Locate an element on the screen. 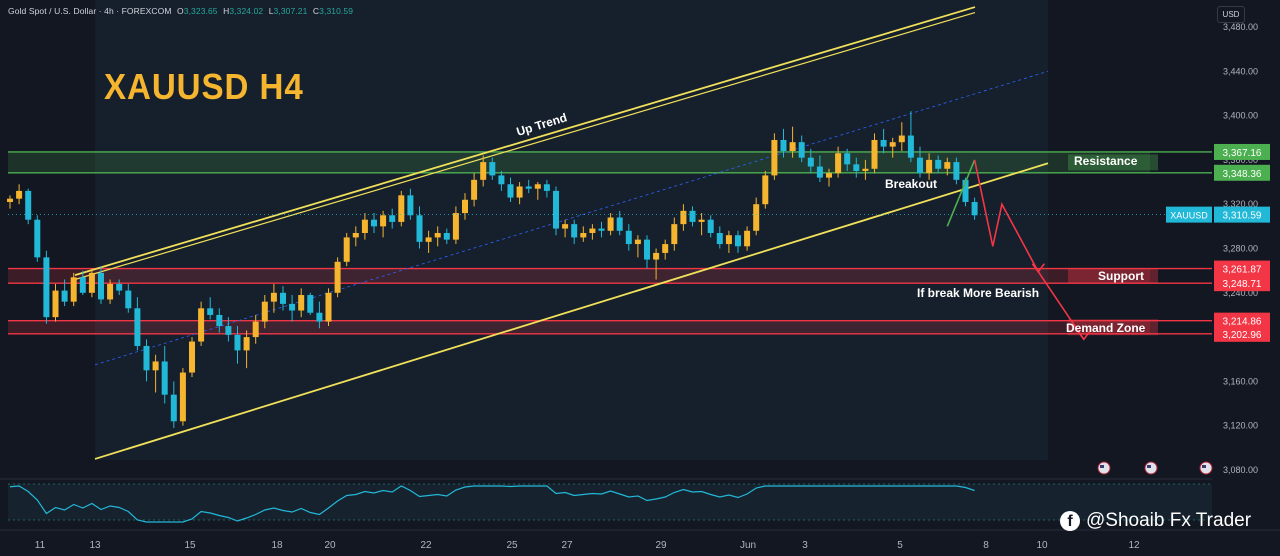  x-tick-label: 25 is located at coordinates (512, 545).